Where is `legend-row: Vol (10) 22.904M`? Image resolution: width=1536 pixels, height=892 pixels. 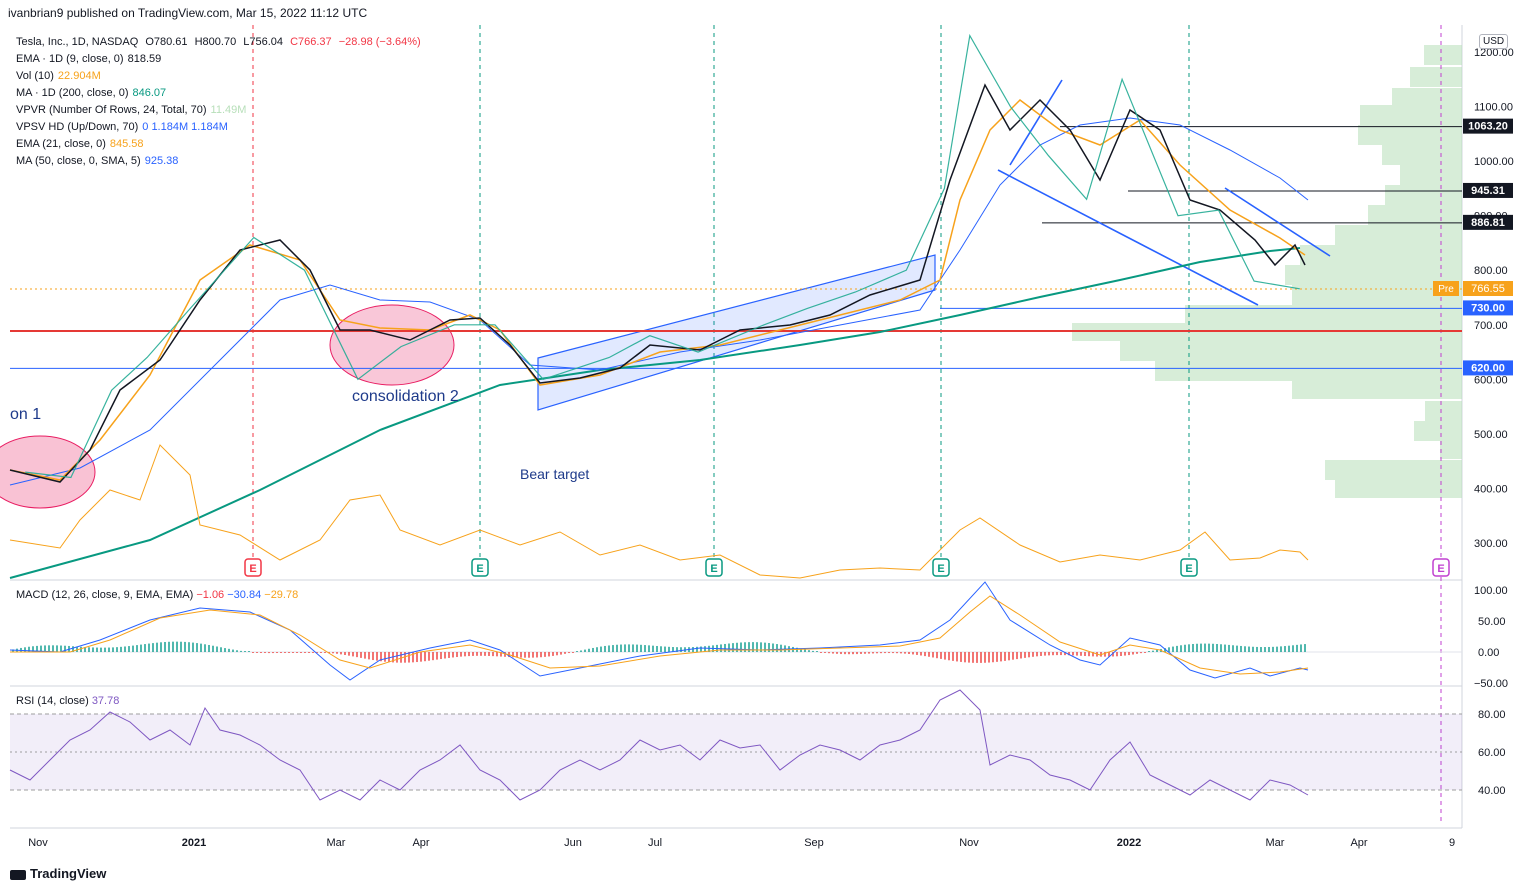 legend-row: Vol (10) 22.904M is located at coordinates (218, 76).